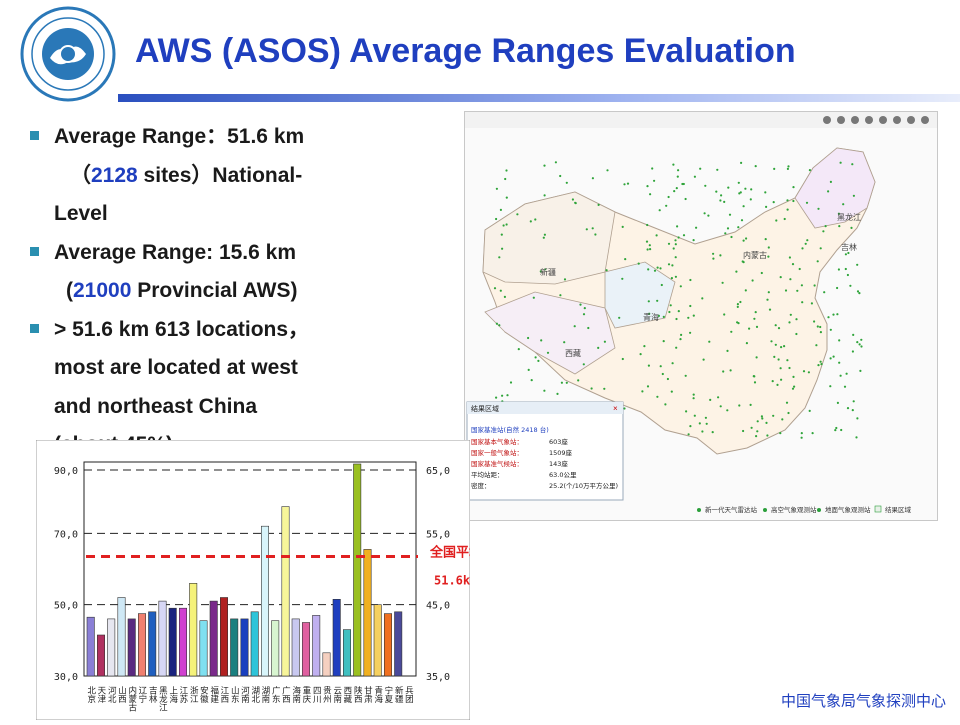  I want to click on bar-吉林, so click(152, 644).